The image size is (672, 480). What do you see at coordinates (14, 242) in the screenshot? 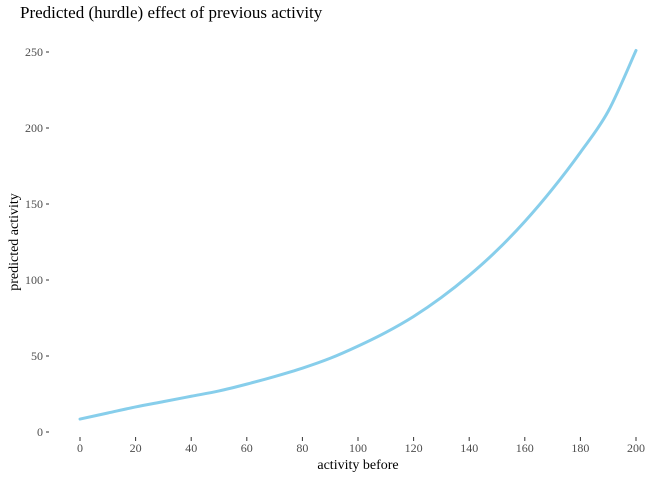
I see `y-axis-label: predicted activity` at bounding box center [14, 242].